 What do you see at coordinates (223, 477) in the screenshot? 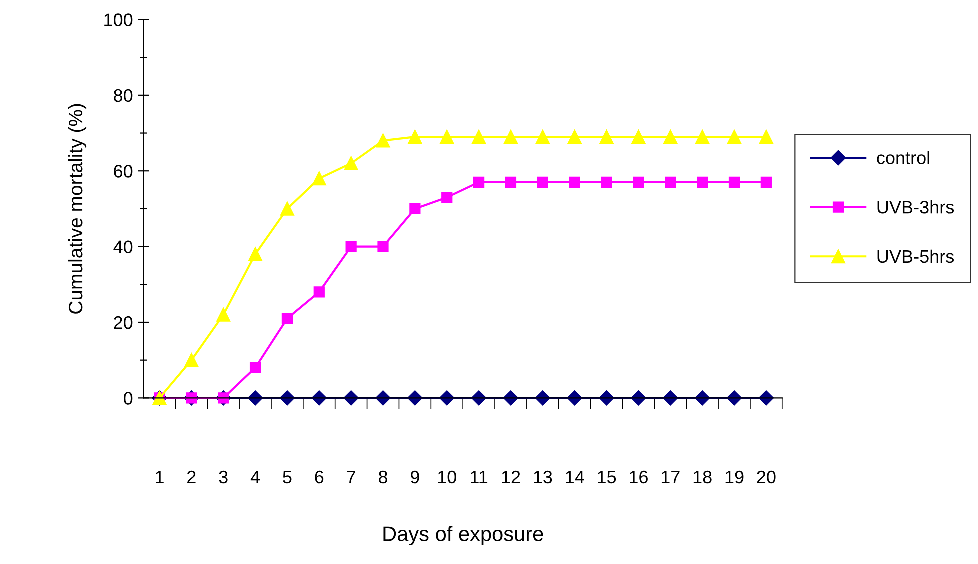
I see `x-tick-label: 3` at bounding box center [223, 477].